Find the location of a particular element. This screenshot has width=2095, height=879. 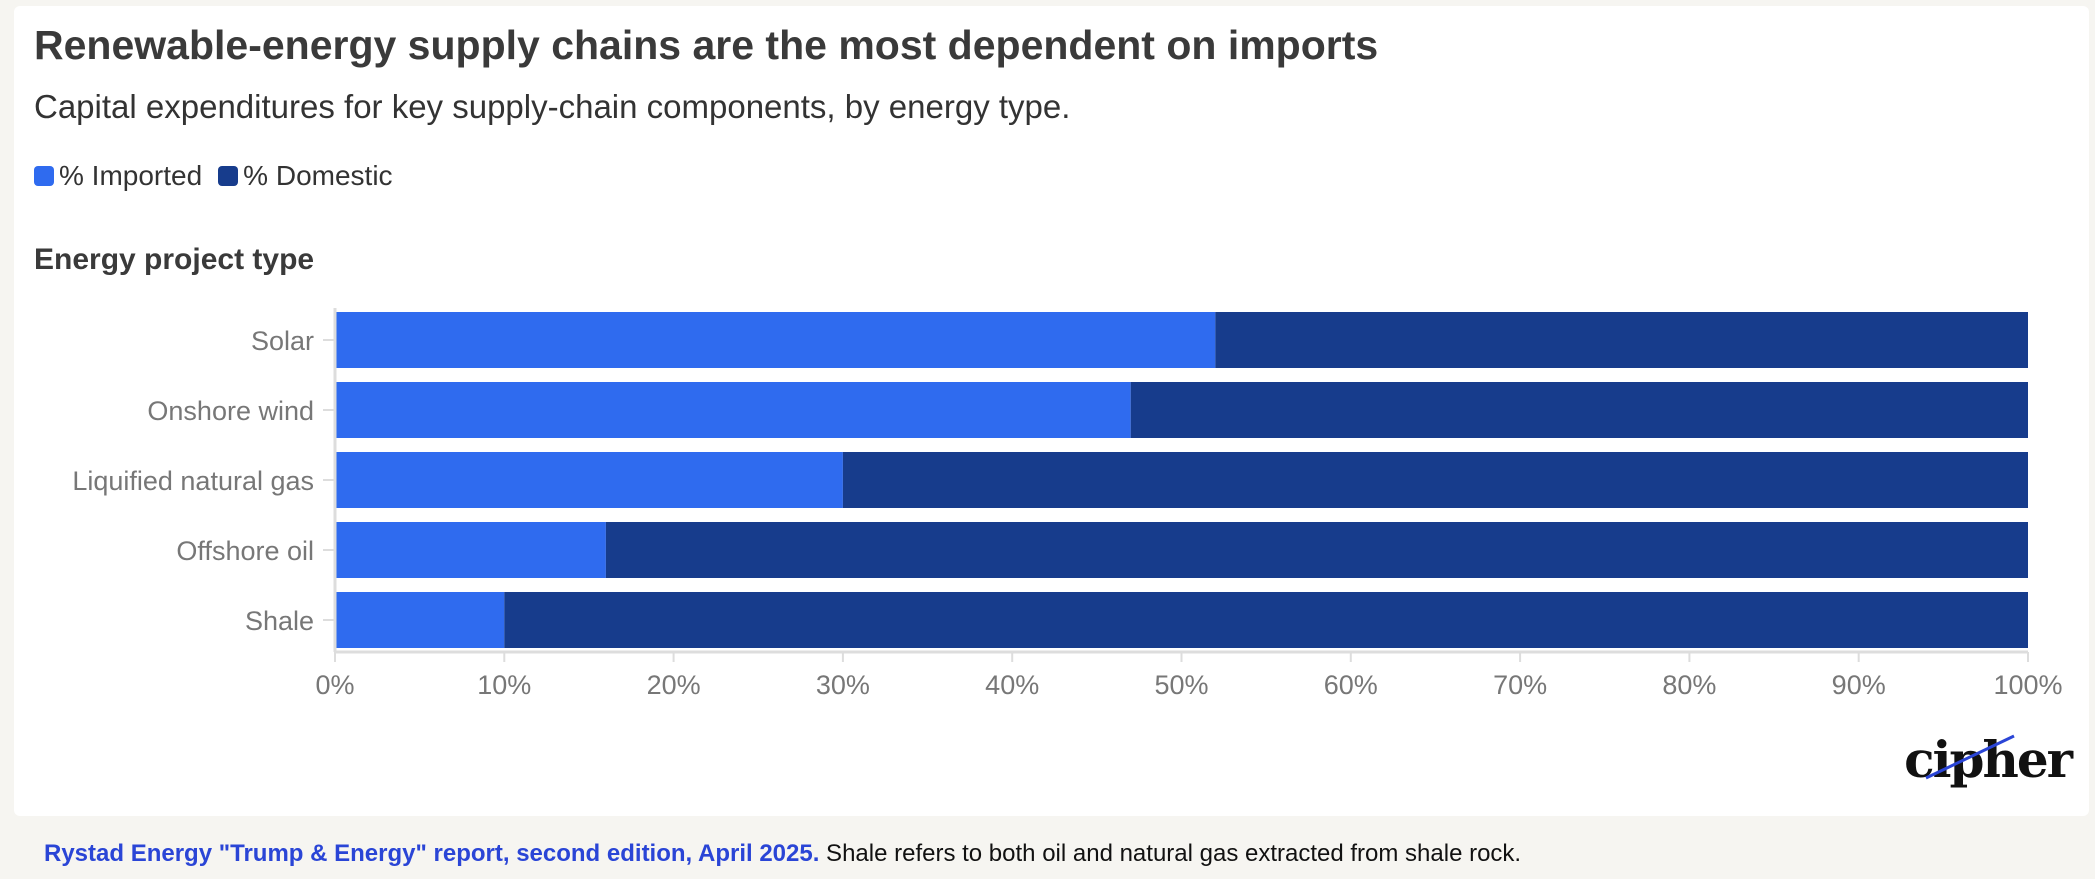

bar-liquified-natural-gas-imported is located at coordinates (589, 480).